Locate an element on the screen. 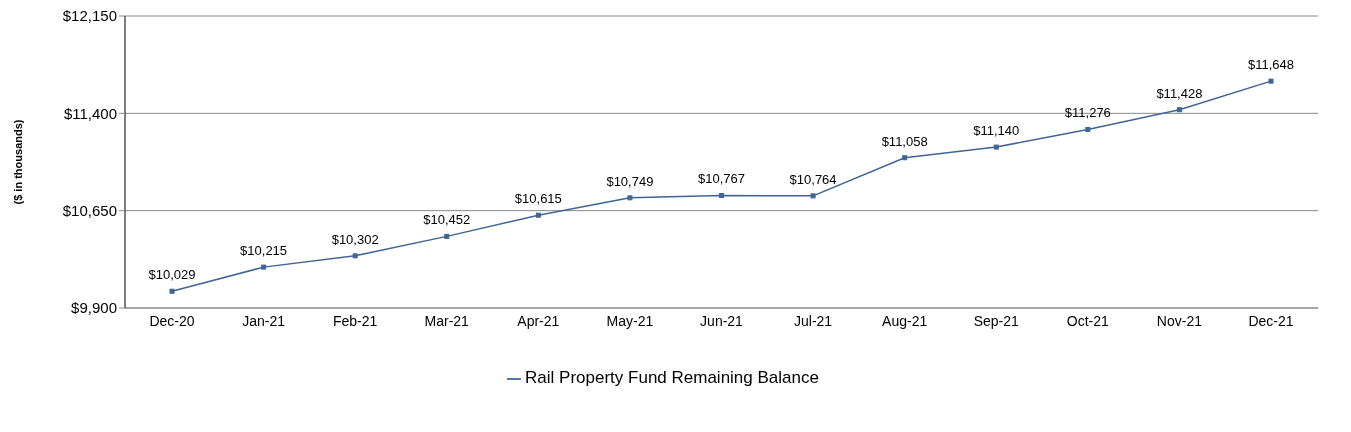 Image resolution: width=1351 pixels, height=432 pixels. data-label: $11,276 is located at coordinates (1087, 113).